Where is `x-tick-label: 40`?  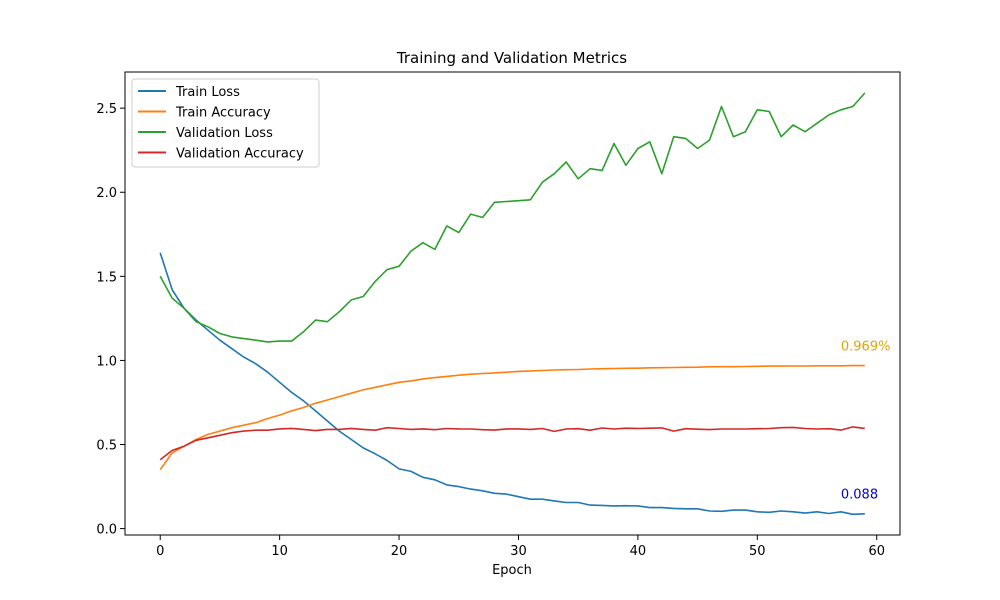 x-tick-label: 40 is located at coordinates (638, 551).